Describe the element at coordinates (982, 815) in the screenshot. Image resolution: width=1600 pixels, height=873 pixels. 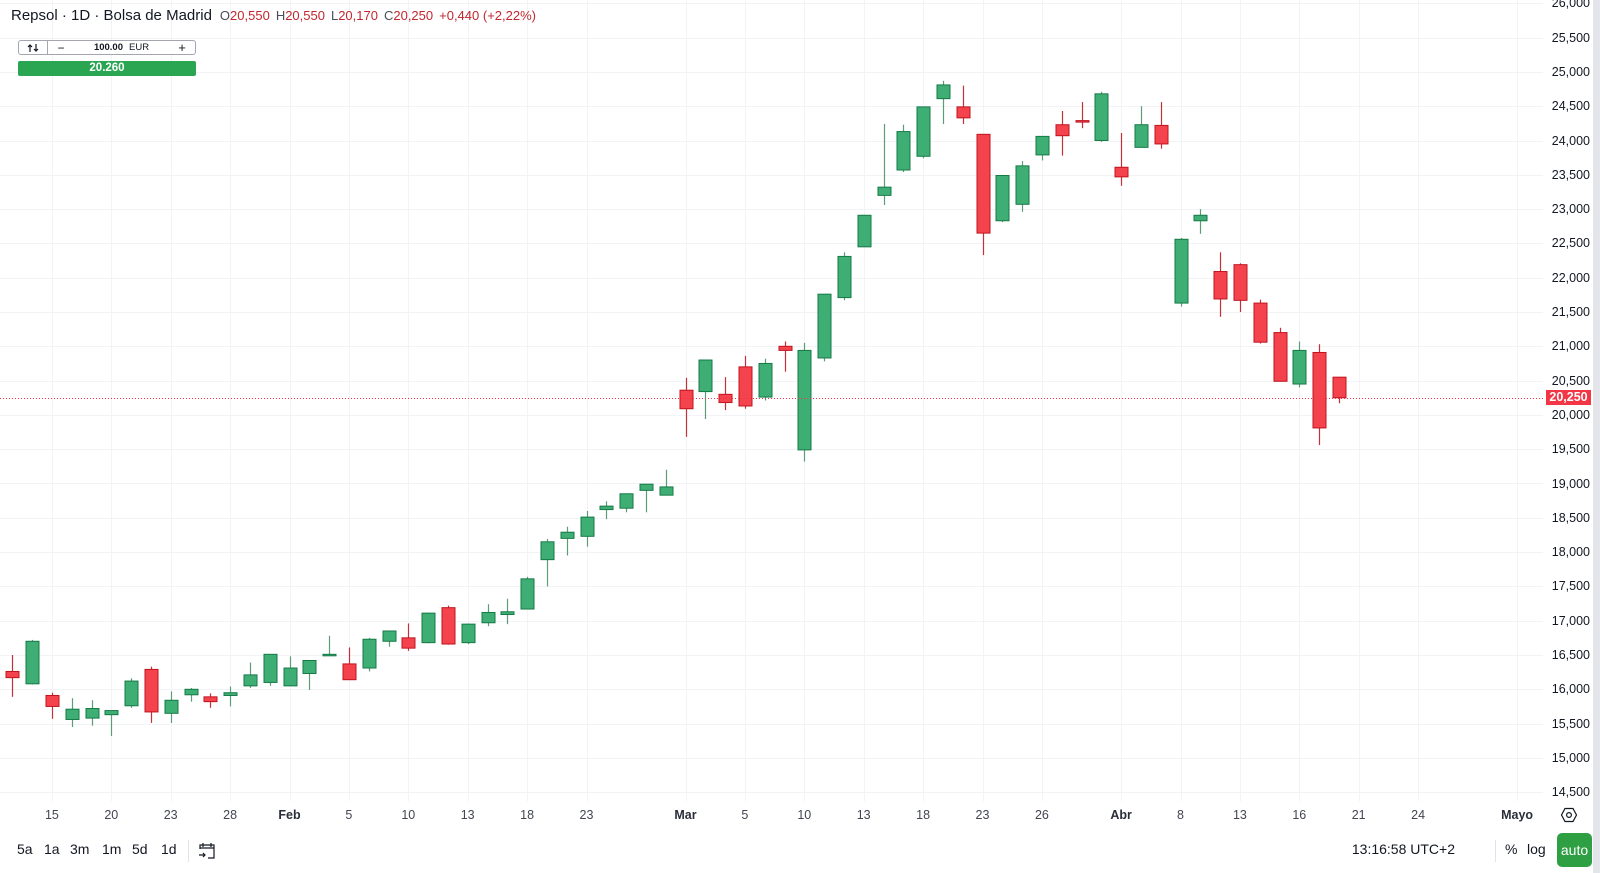
I see `time-axis-label: 23` at that location.